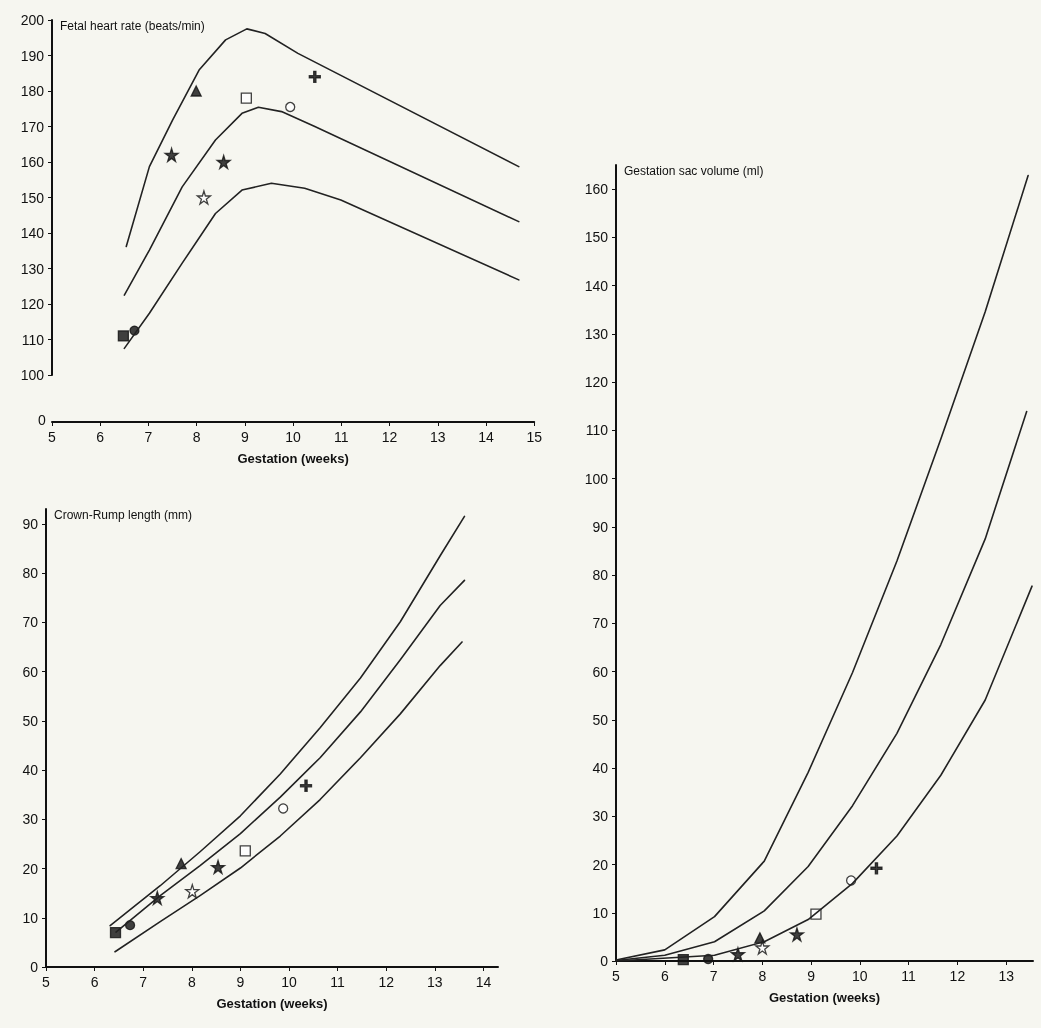 This screenshot has height=1028, width=1041. I want to click on y-axis-title: Fetal heart rate (beats/min), so click(132, 26).